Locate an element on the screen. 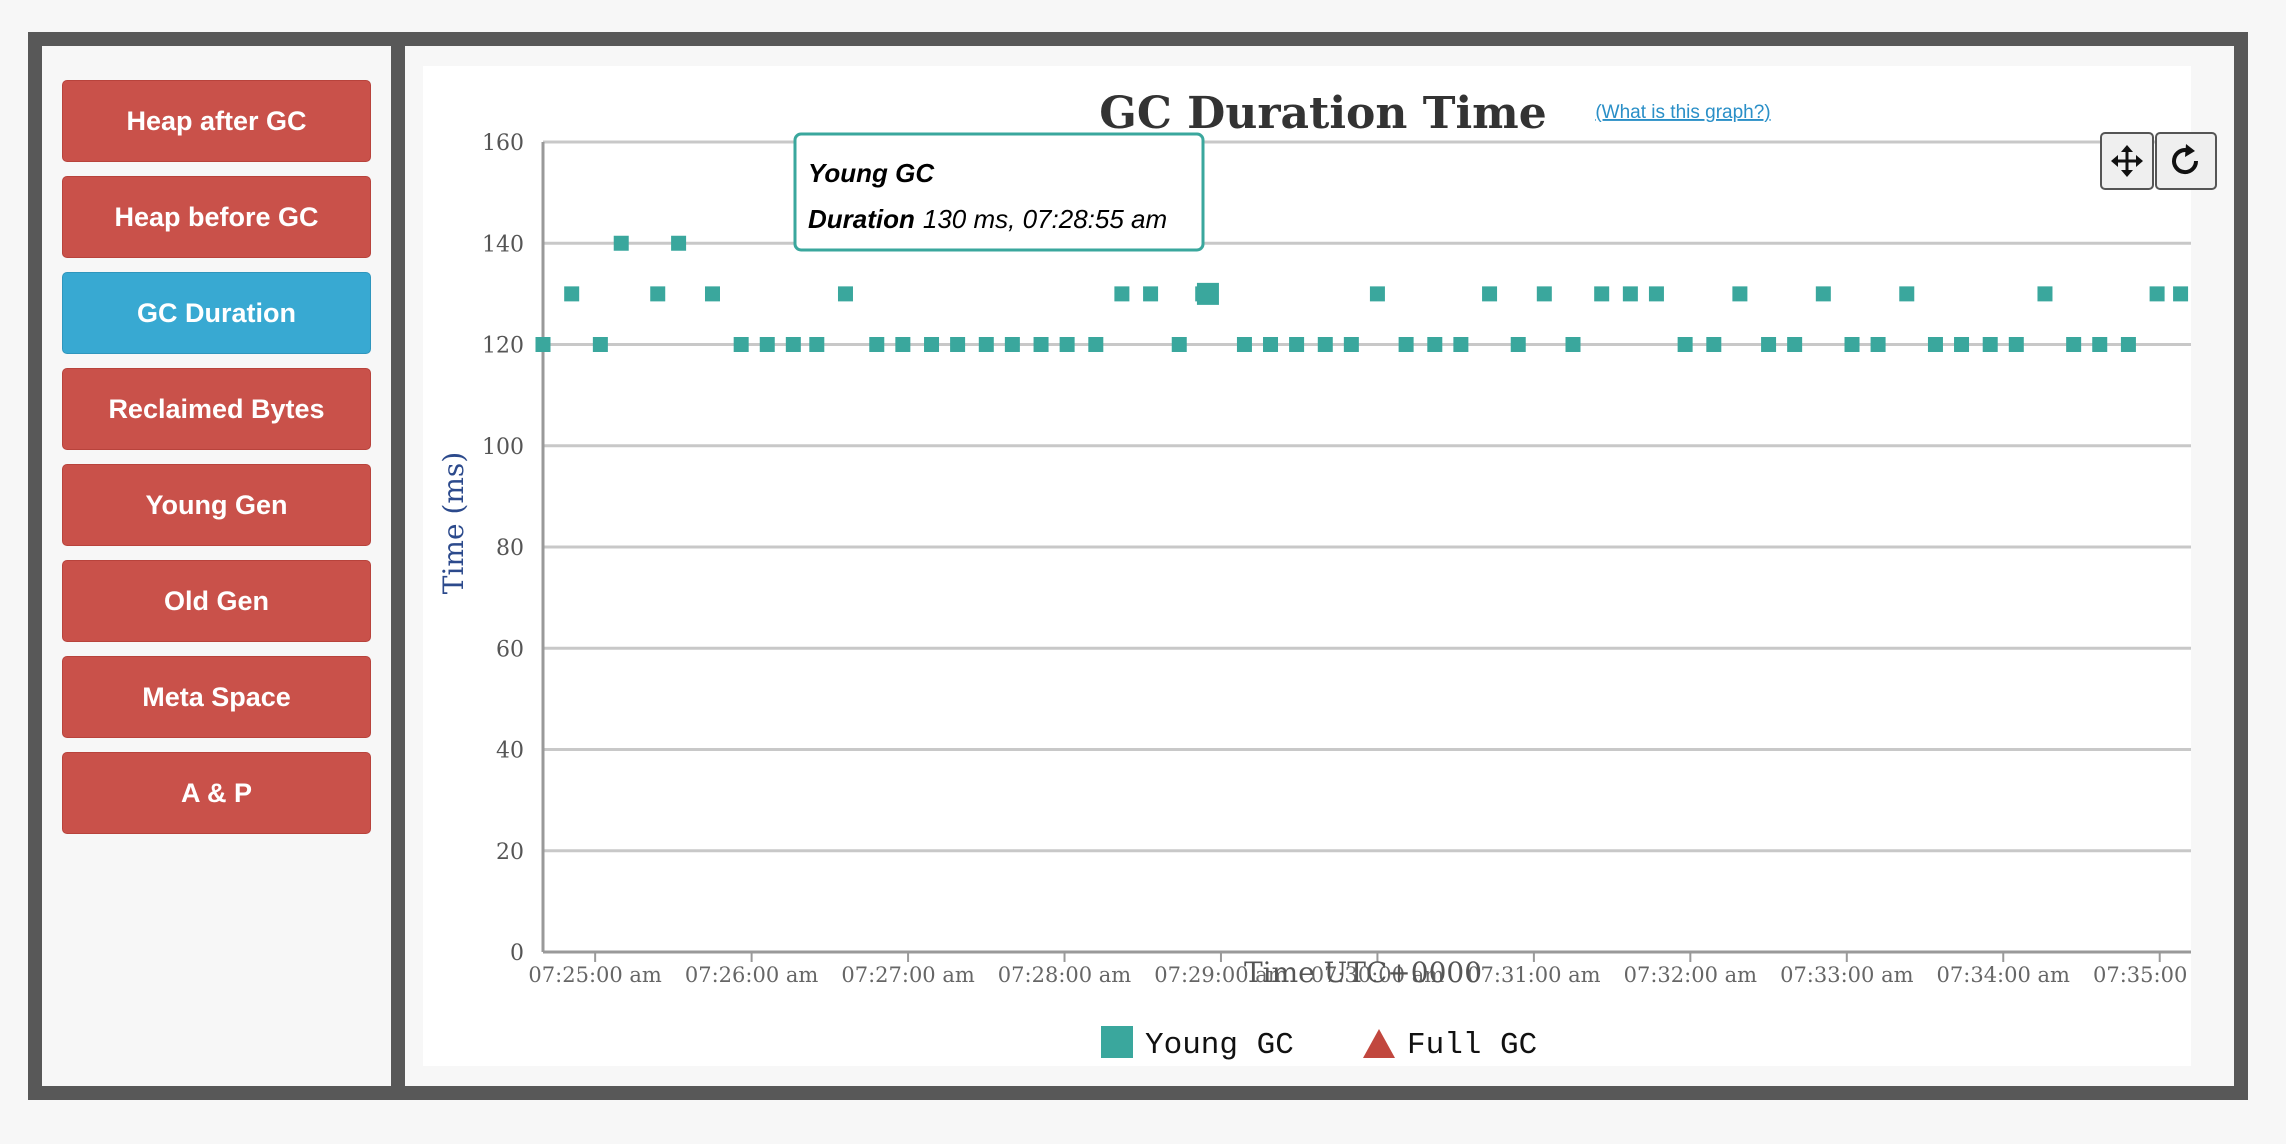  sidebar-item-old-gen: Old Gen is located at coordinates (216, 601).